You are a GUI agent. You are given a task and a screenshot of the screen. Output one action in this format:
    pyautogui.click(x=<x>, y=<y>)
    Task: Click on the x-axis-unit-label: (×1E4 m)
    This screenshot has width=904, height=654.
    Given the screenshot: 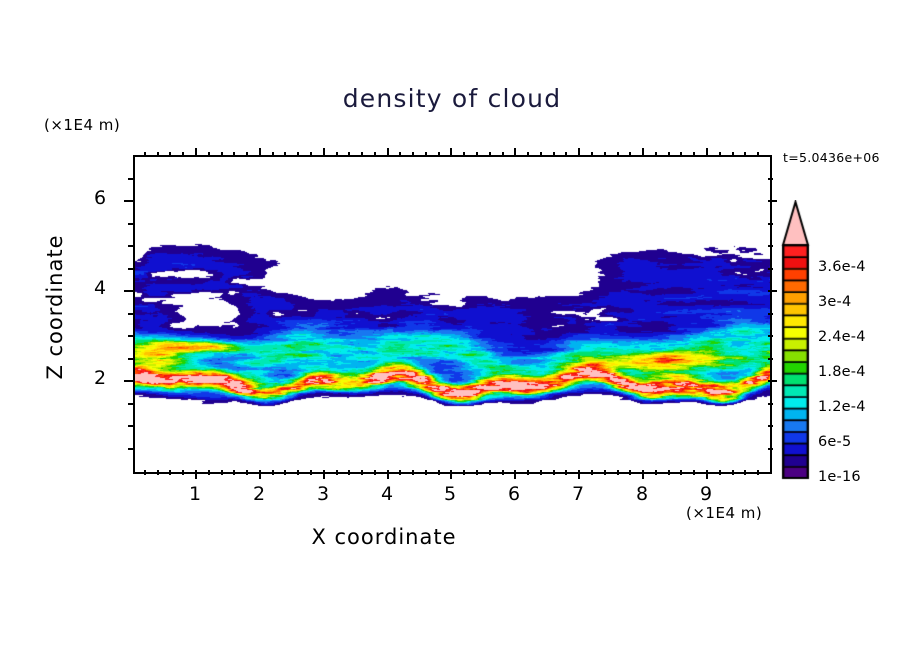 What is the action you would take?
    pyautogui.click(x=724, y=513)
    